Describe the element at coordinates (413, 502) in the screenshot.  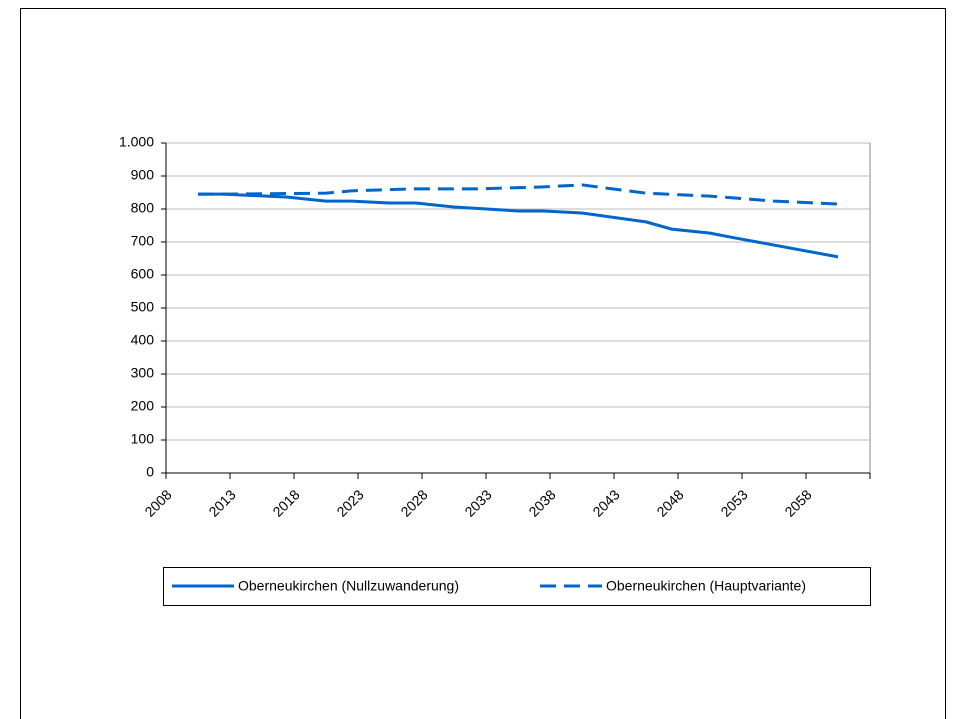
I see `x-tick-label: 2028` at that location.